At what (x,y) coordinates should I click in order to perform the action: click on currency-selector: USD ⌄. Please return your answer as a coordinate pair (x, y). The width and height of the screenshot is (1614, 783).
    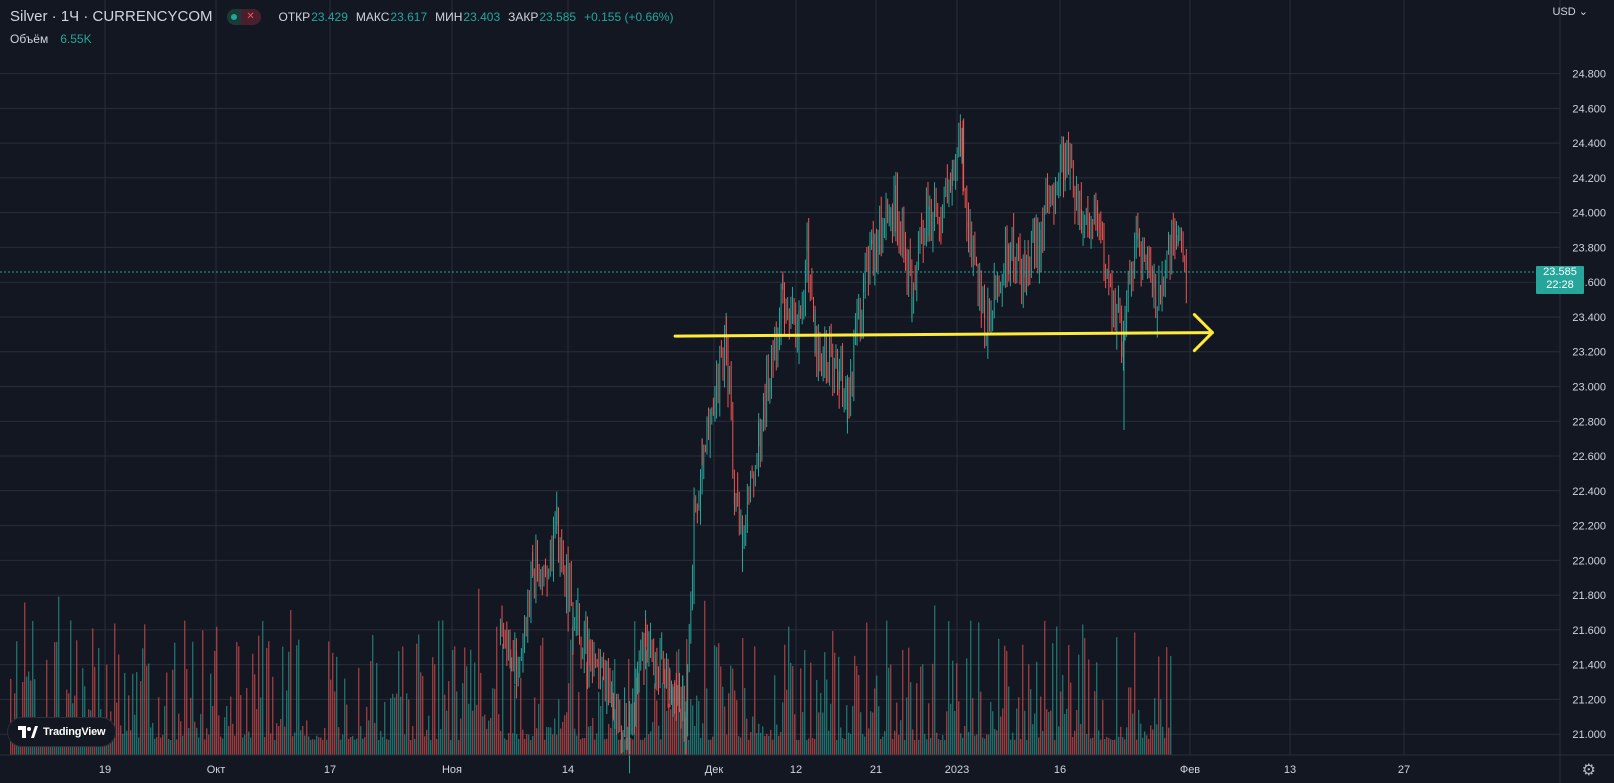
    Looking at the image, I should click on (1570, 11).